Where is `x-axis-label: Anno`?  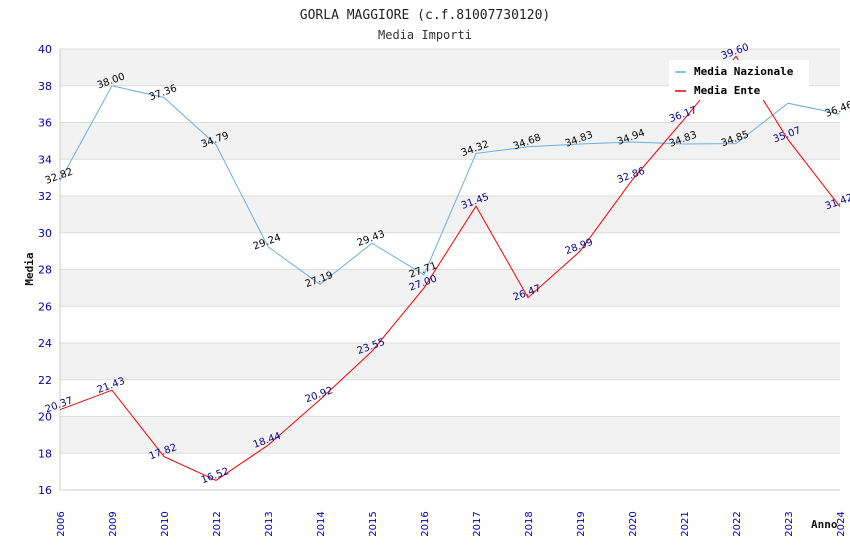 x-axis-label: Anno is located at coordinates (824, 524).